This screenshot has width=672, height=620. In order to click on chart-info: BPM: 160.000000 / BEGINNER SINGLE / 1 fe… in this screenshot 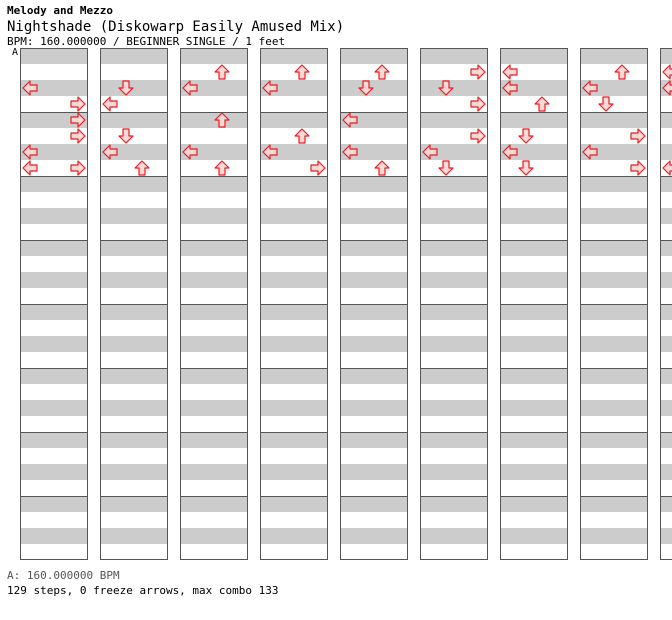, I will do `click(146, 41)`.